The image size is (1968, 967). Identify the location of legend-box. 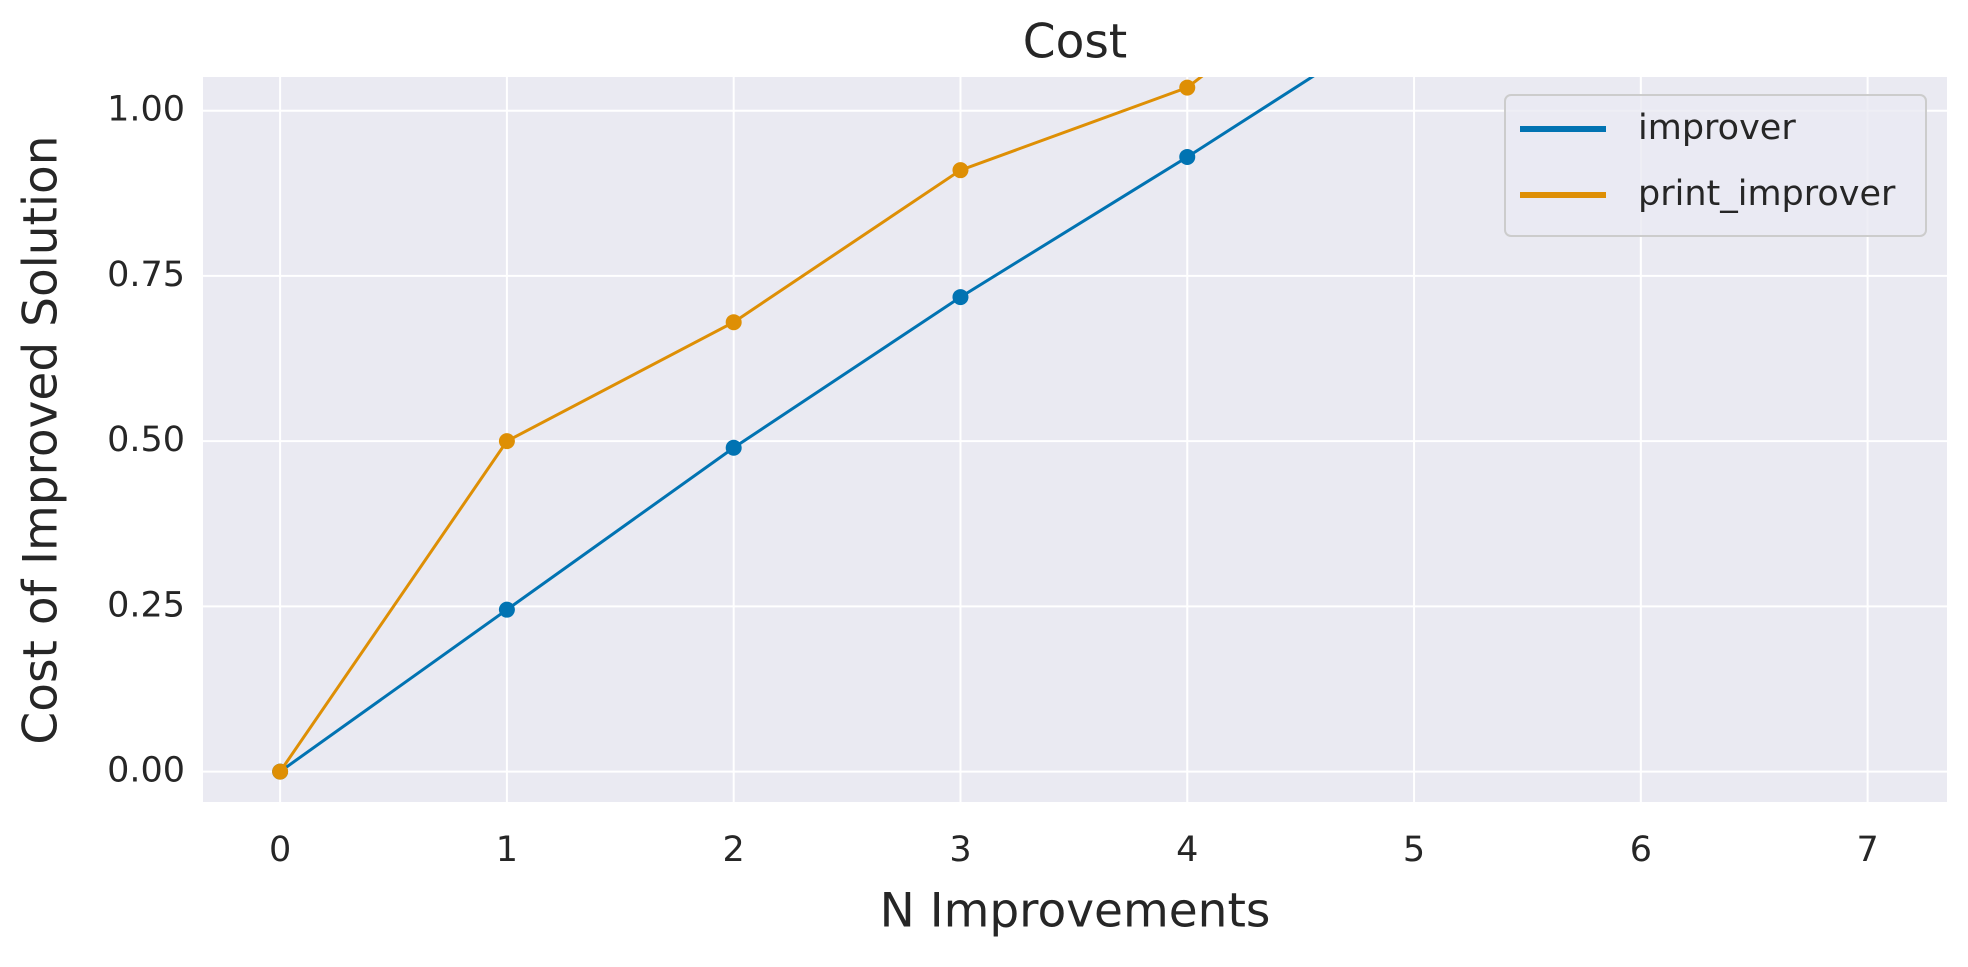
(1715, 165).